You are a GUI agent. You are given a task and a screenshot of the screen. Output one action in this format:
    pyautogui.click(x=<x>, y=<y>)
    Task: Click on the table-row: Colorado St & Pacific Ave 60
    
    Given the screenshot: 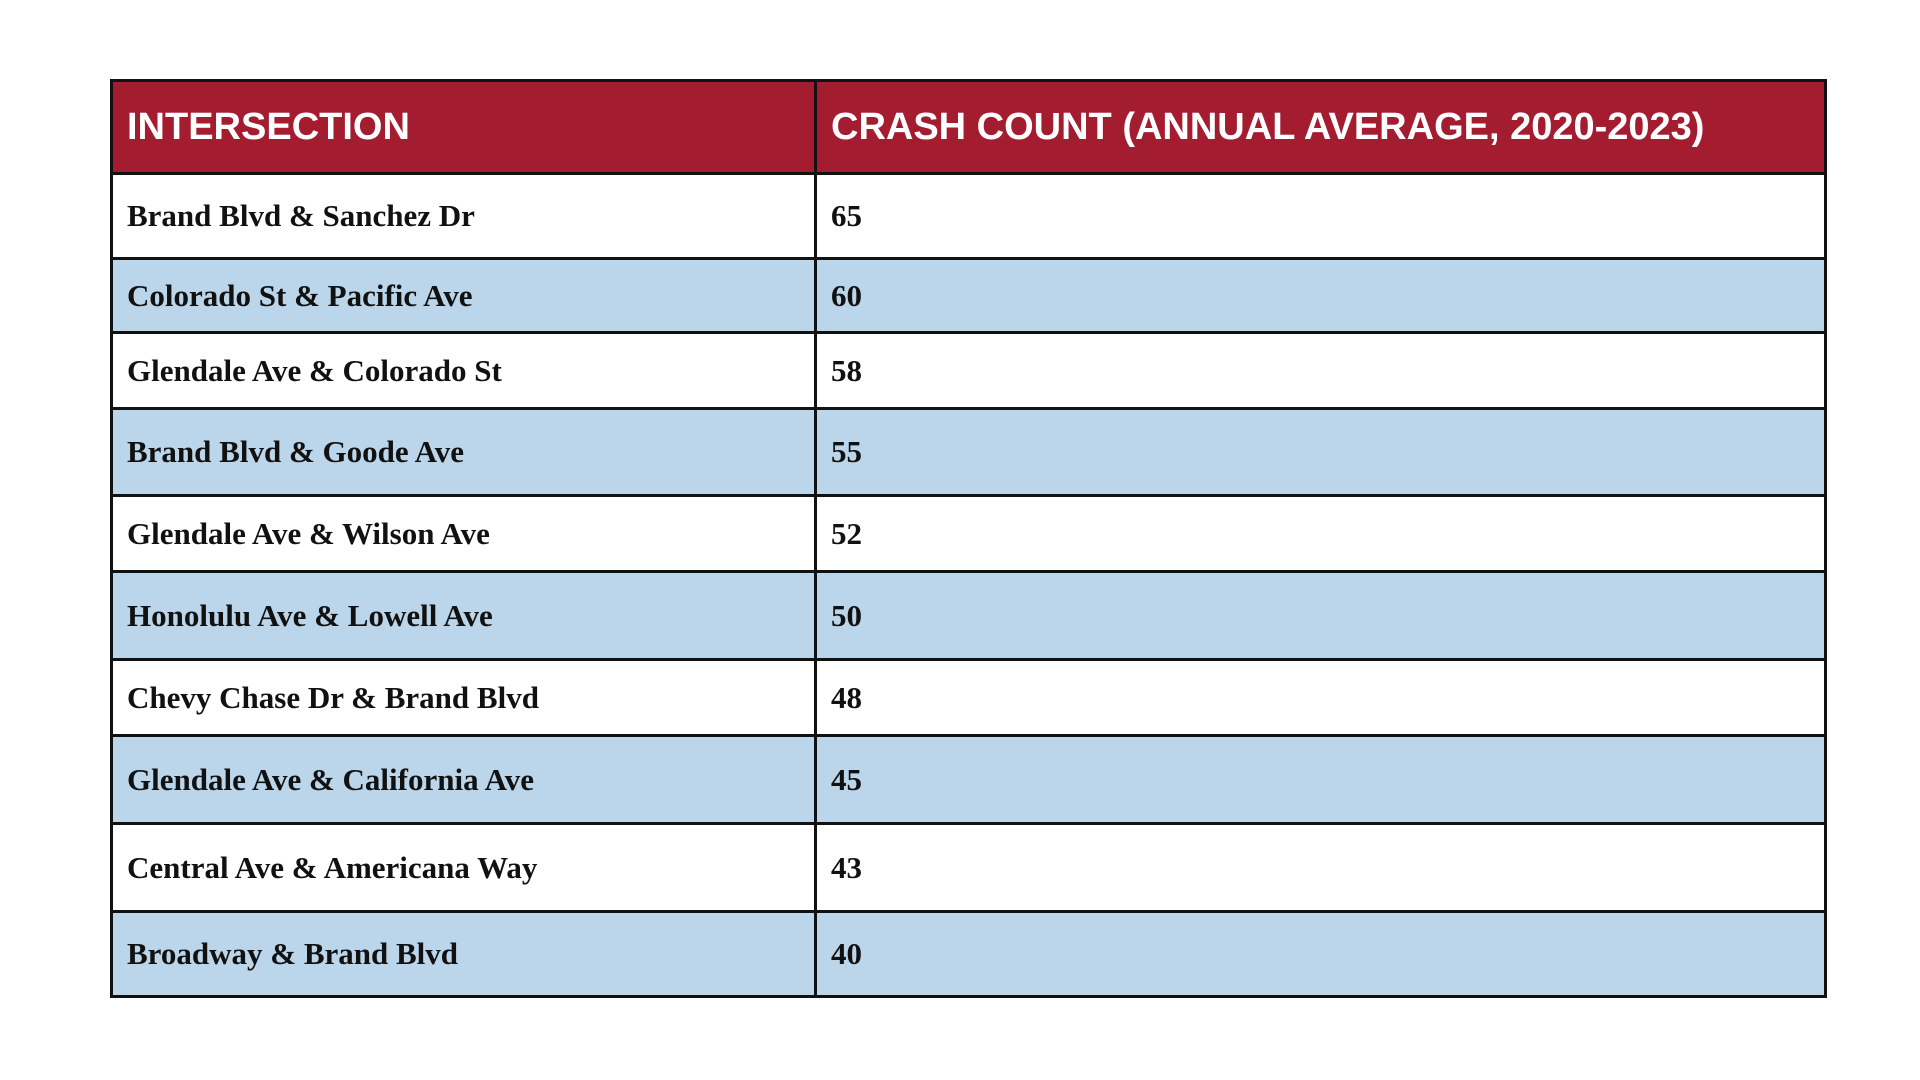 What is the action you would take?
    pyautogui.click(x=968, y=295)
    